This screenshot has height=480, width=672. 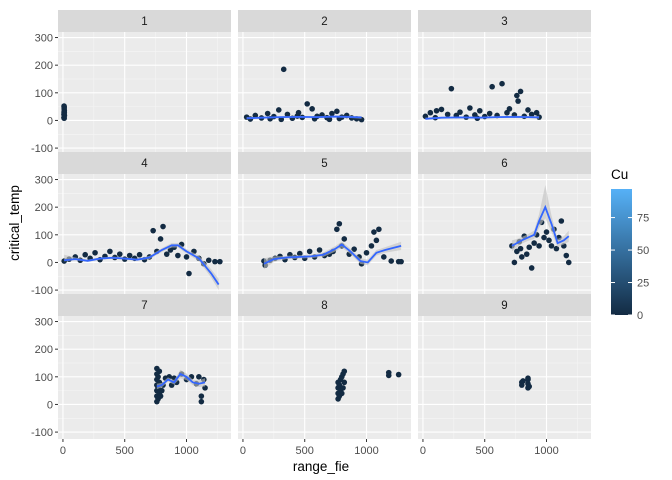 I want to click on facet-strip-label: 4, so click(x=144, y=164).